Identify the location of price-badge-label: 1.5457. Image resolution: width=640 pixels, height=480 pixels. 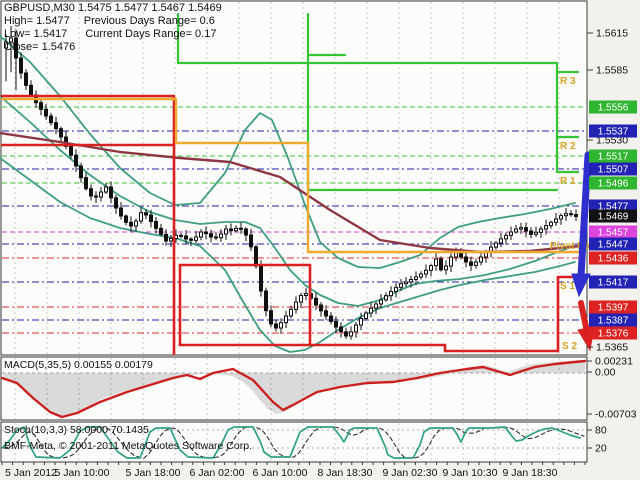
(613, 233).